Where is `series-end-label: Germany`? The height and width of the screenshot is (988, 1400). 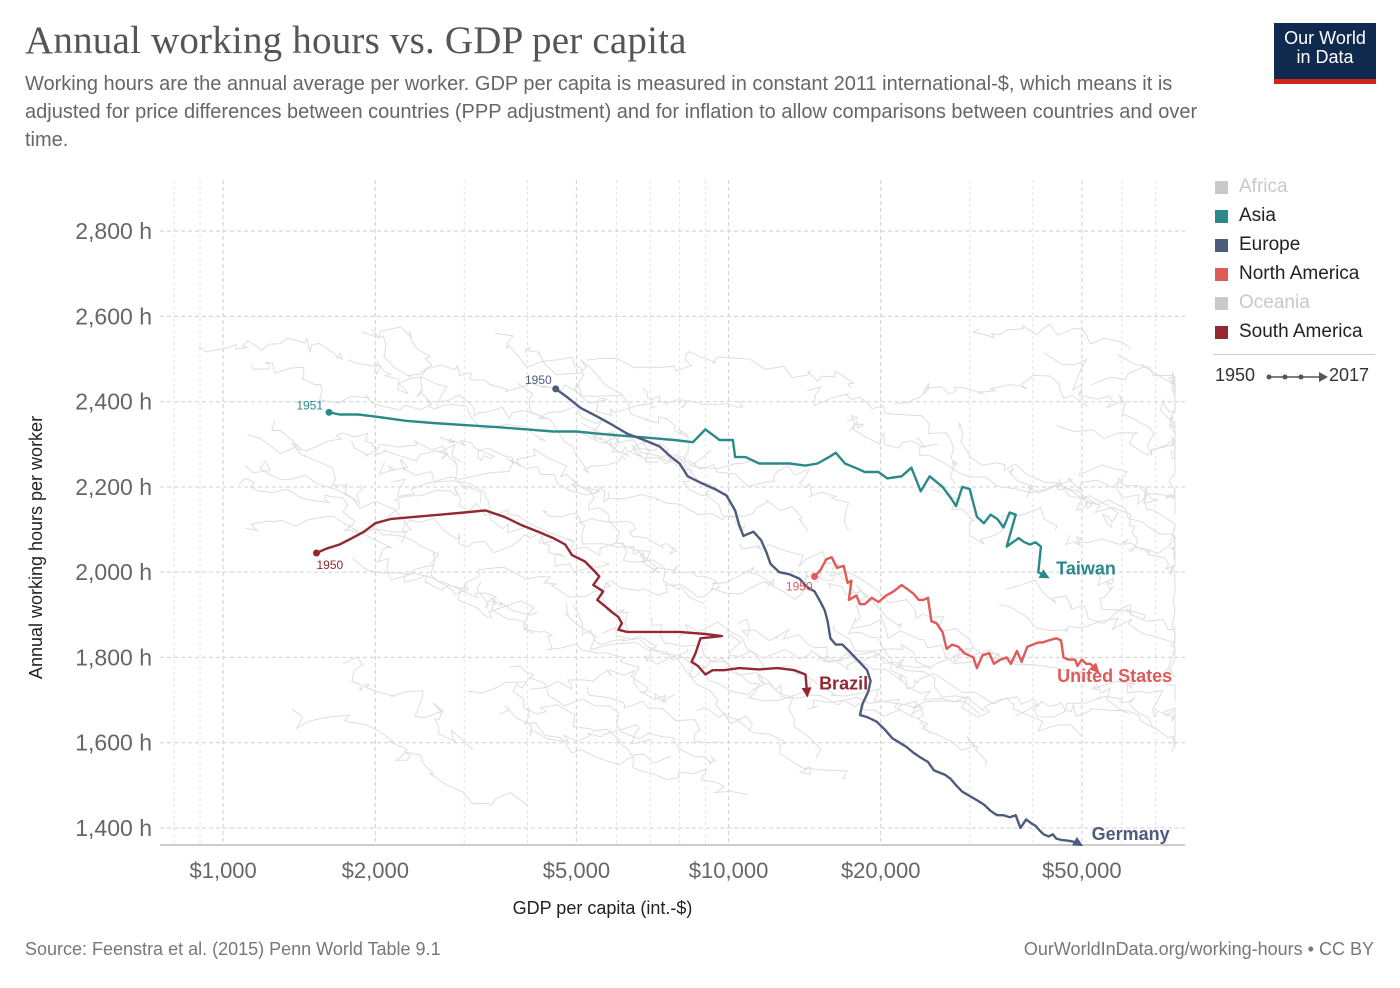
series-end-label: Germany is located at coordinates (1131, 834).